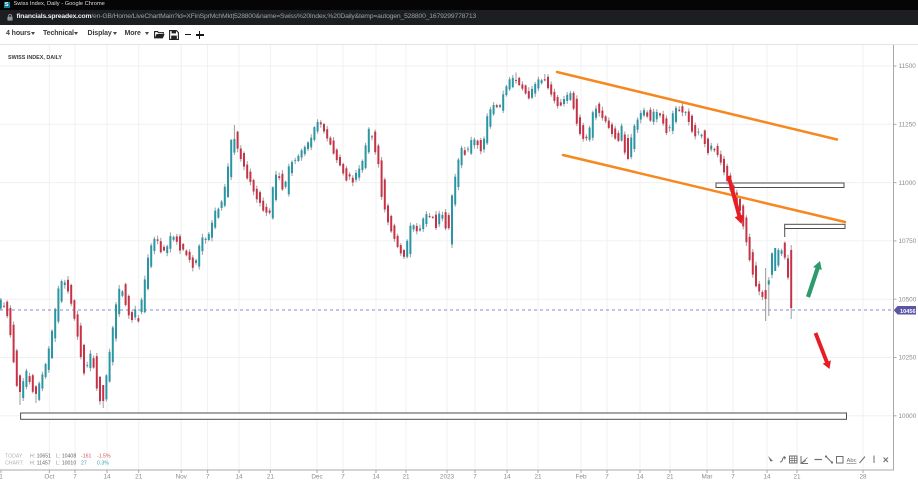 The width and height of the screenshot is (918, 483). I want to click on svg-text: 10750, so click(908, 241).